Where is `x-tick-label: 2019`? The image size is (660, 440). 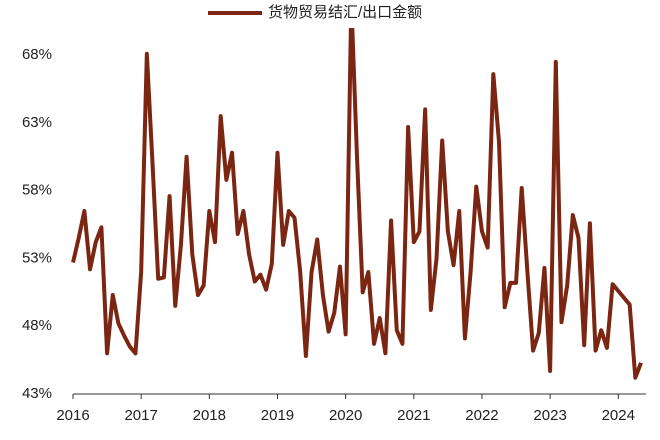
x-tick-label: 2019 is located at coordinates (277, 415).